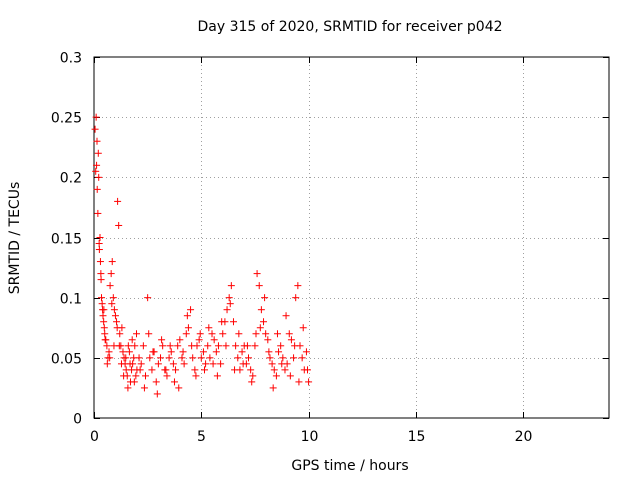  Describe the element at coordinates (310, 437) in the screenshot. I see `x-tick-label: 10` at that location.